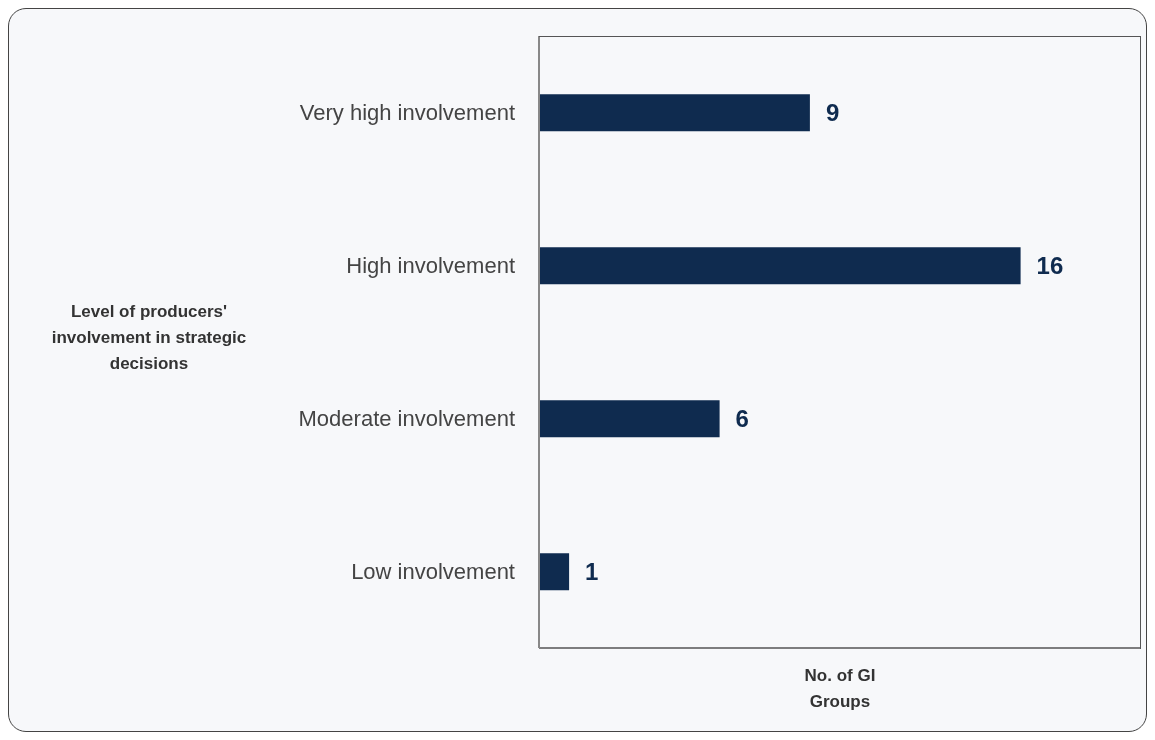  What do you see at coordinates (149, 338) in the screenshot?
I see `y-axis-title: Level of producers' involvement in strategic decisions` at bounding box center [149, 338].